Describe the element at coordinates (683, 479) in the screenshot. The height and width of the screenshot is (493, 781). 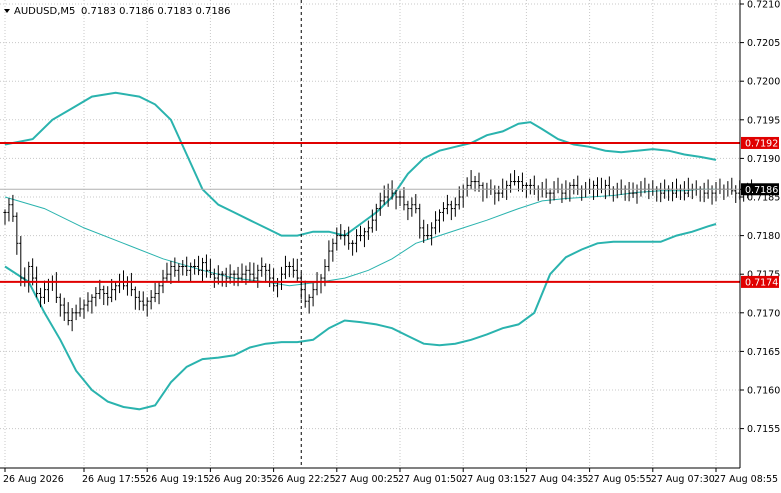
I see `x-tick-label: 27 Aug 07:30` at that location.